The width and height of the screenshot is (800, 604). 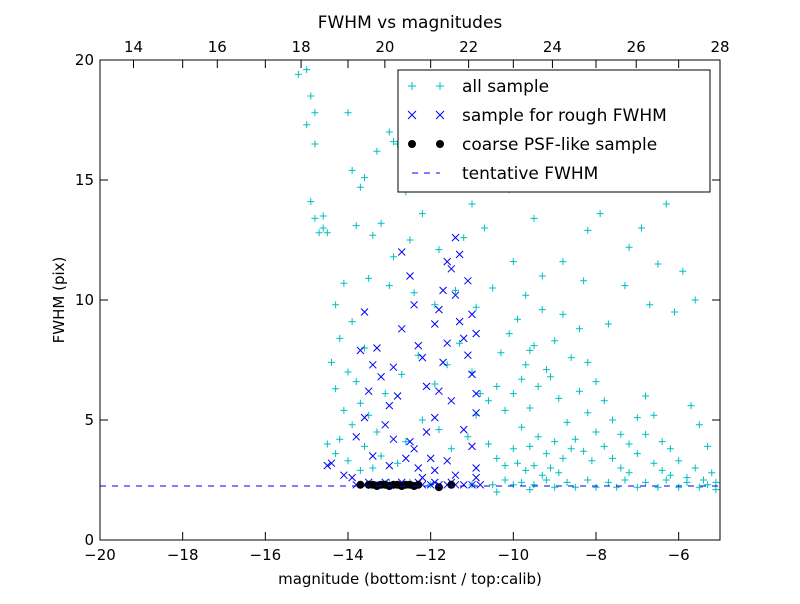 I want to click on legend-dot-swatch, so click(x=440, y=144).